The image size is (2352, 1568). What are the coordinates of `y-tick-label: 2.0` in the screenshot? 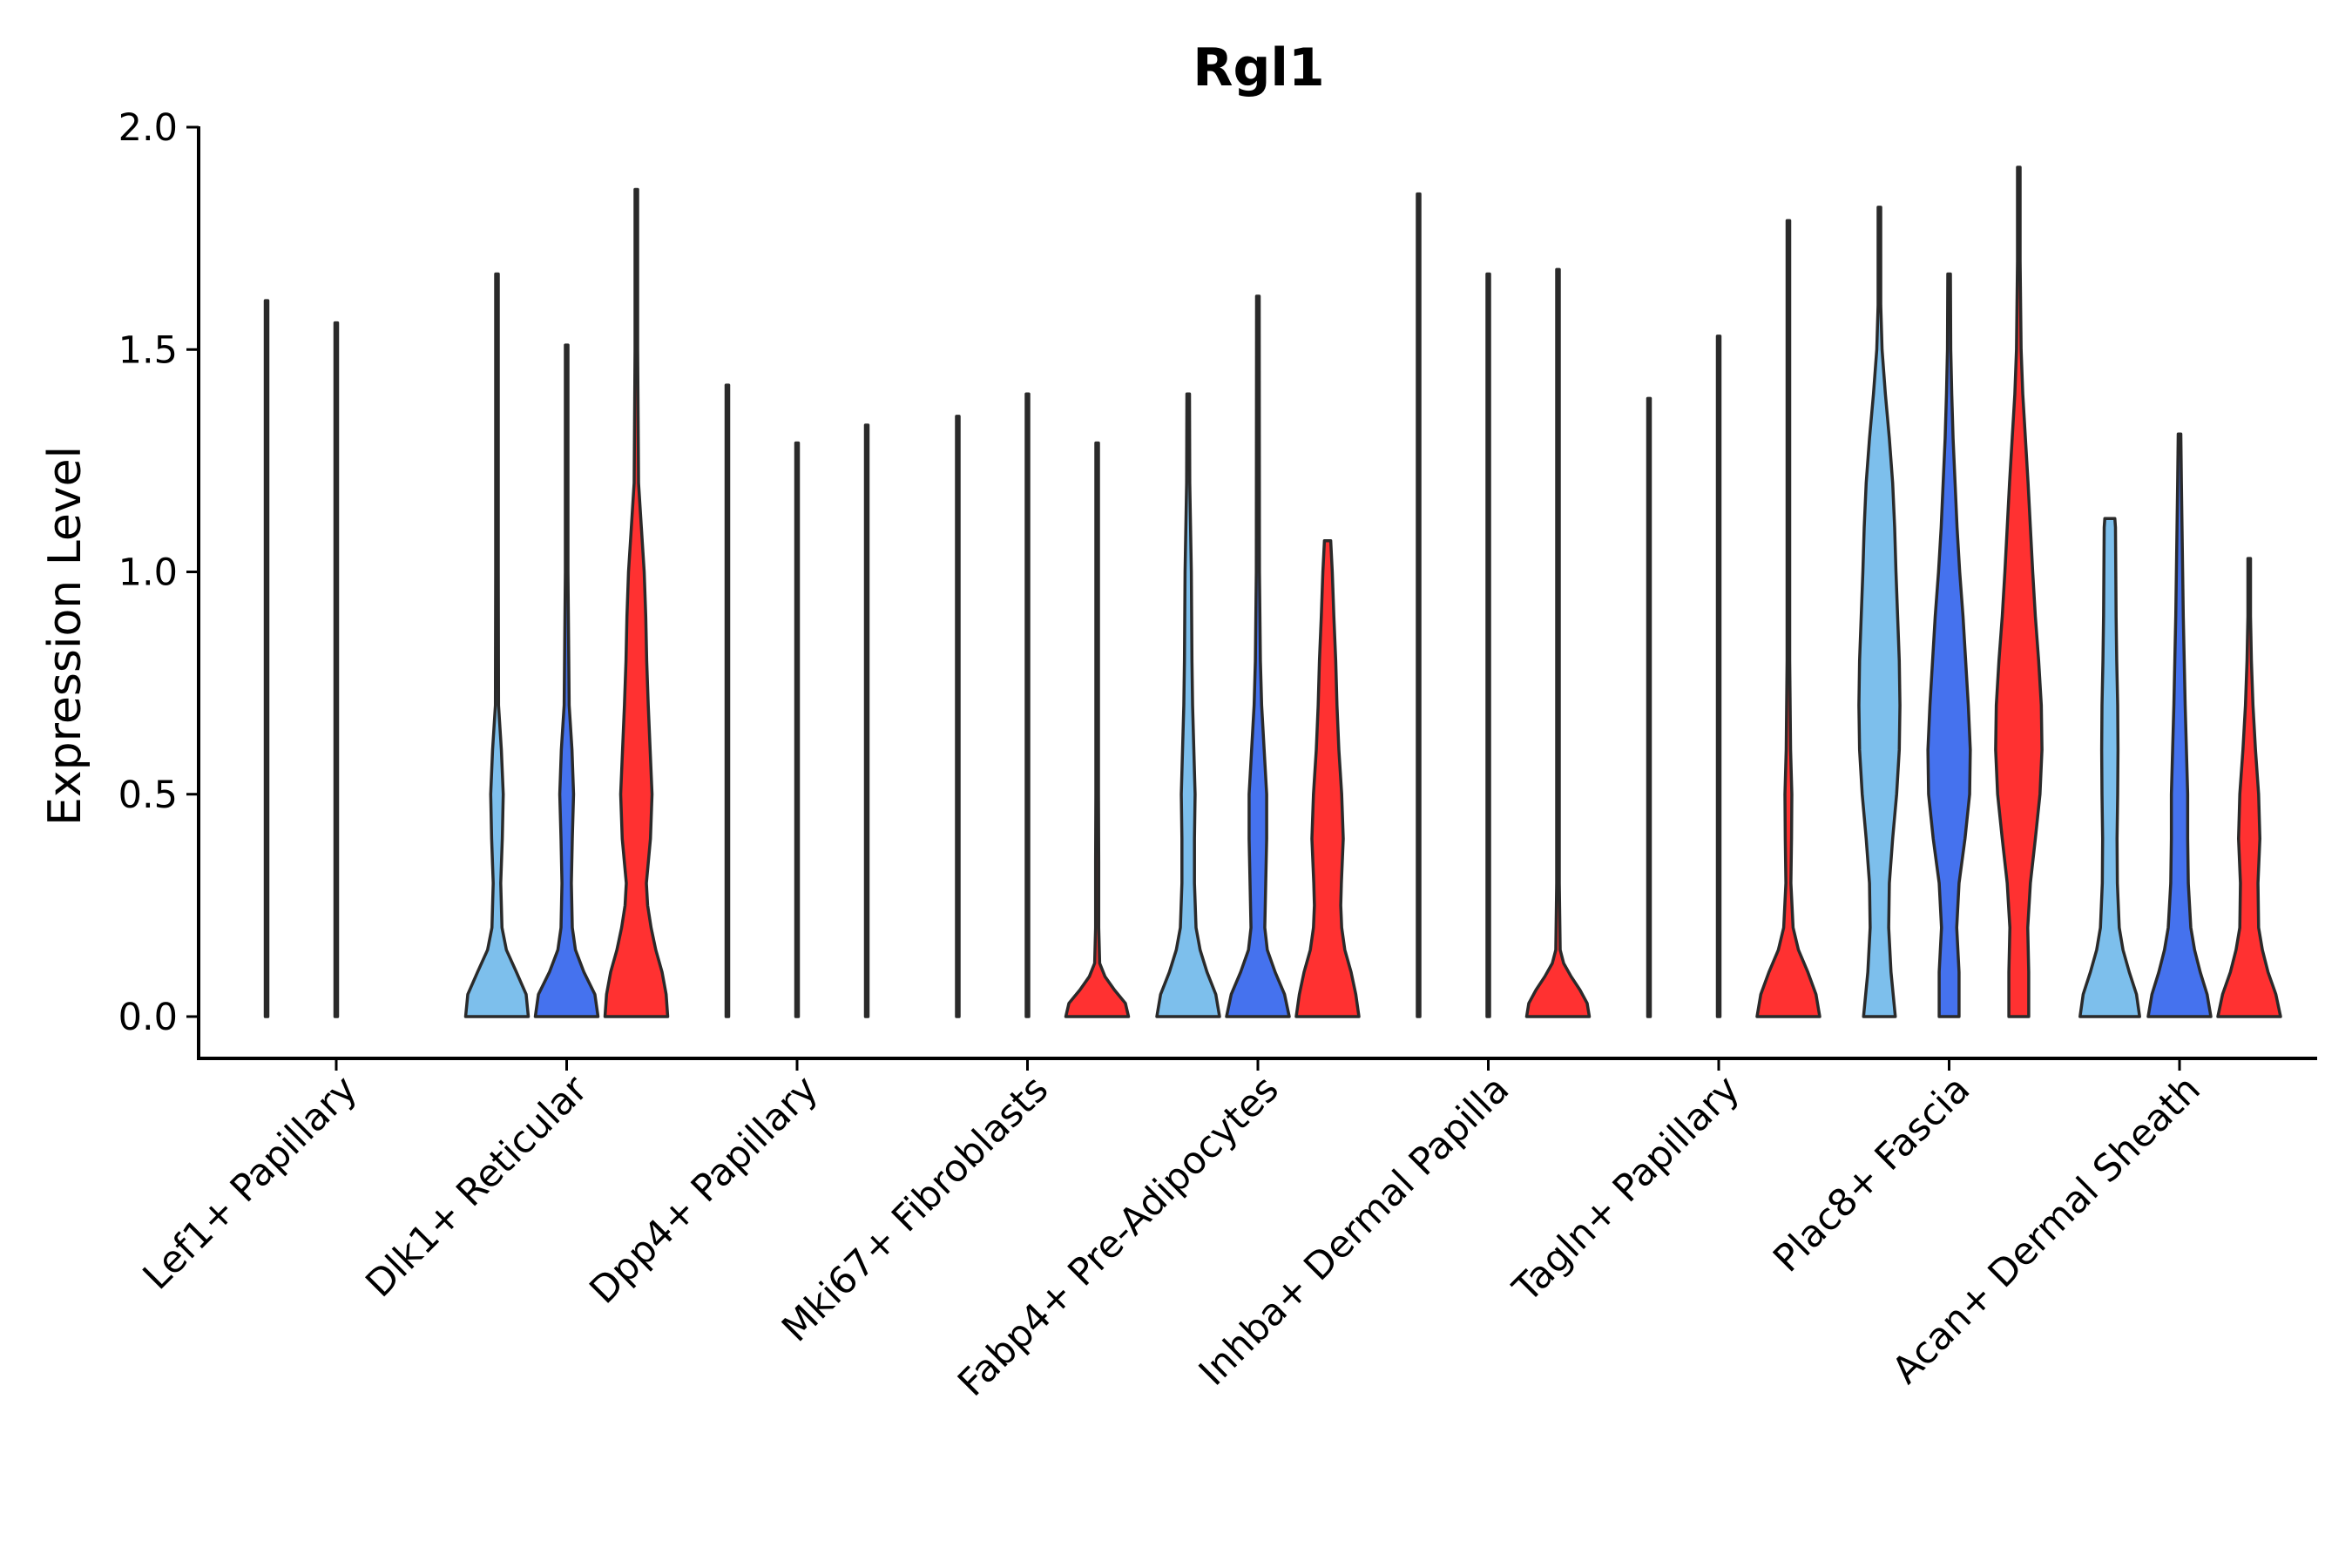 It's located at (148, 128).